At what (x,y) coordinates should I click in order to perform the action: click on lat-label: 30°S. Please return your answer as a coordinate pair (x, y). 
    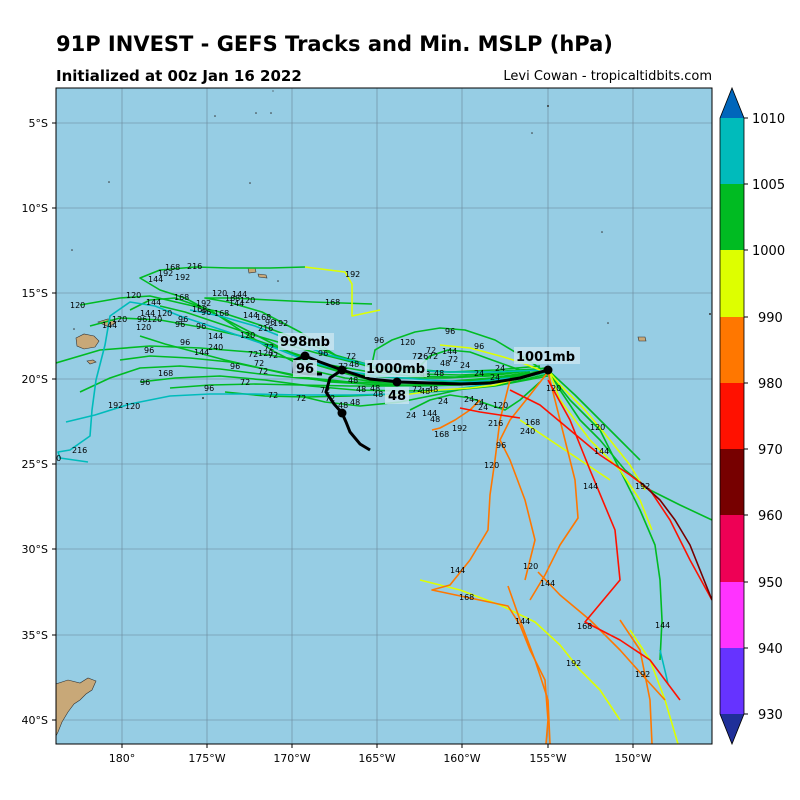
    Looking at the image, I should click on (35, 549).